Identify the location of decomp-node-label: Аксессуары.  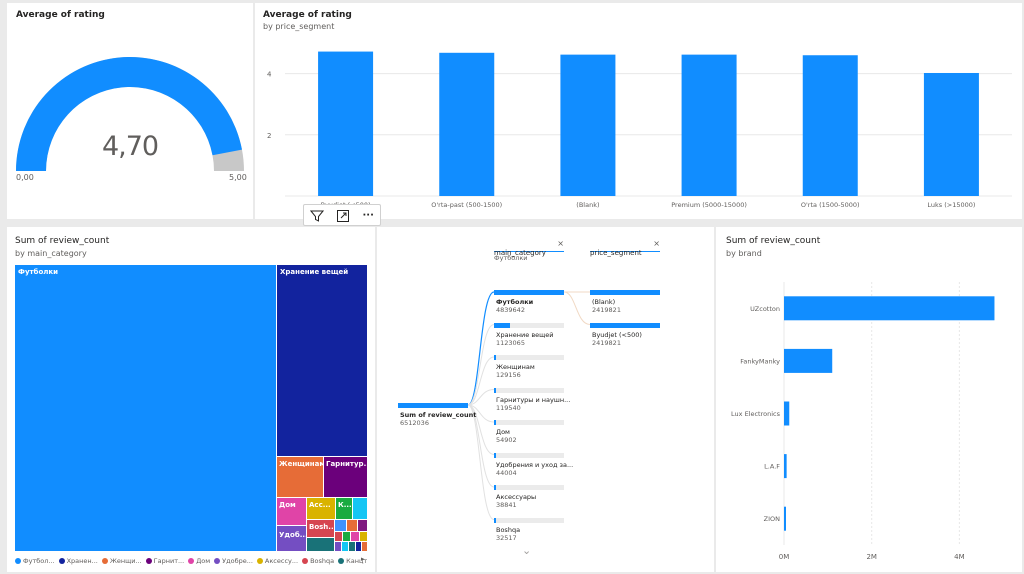
(516, 497).